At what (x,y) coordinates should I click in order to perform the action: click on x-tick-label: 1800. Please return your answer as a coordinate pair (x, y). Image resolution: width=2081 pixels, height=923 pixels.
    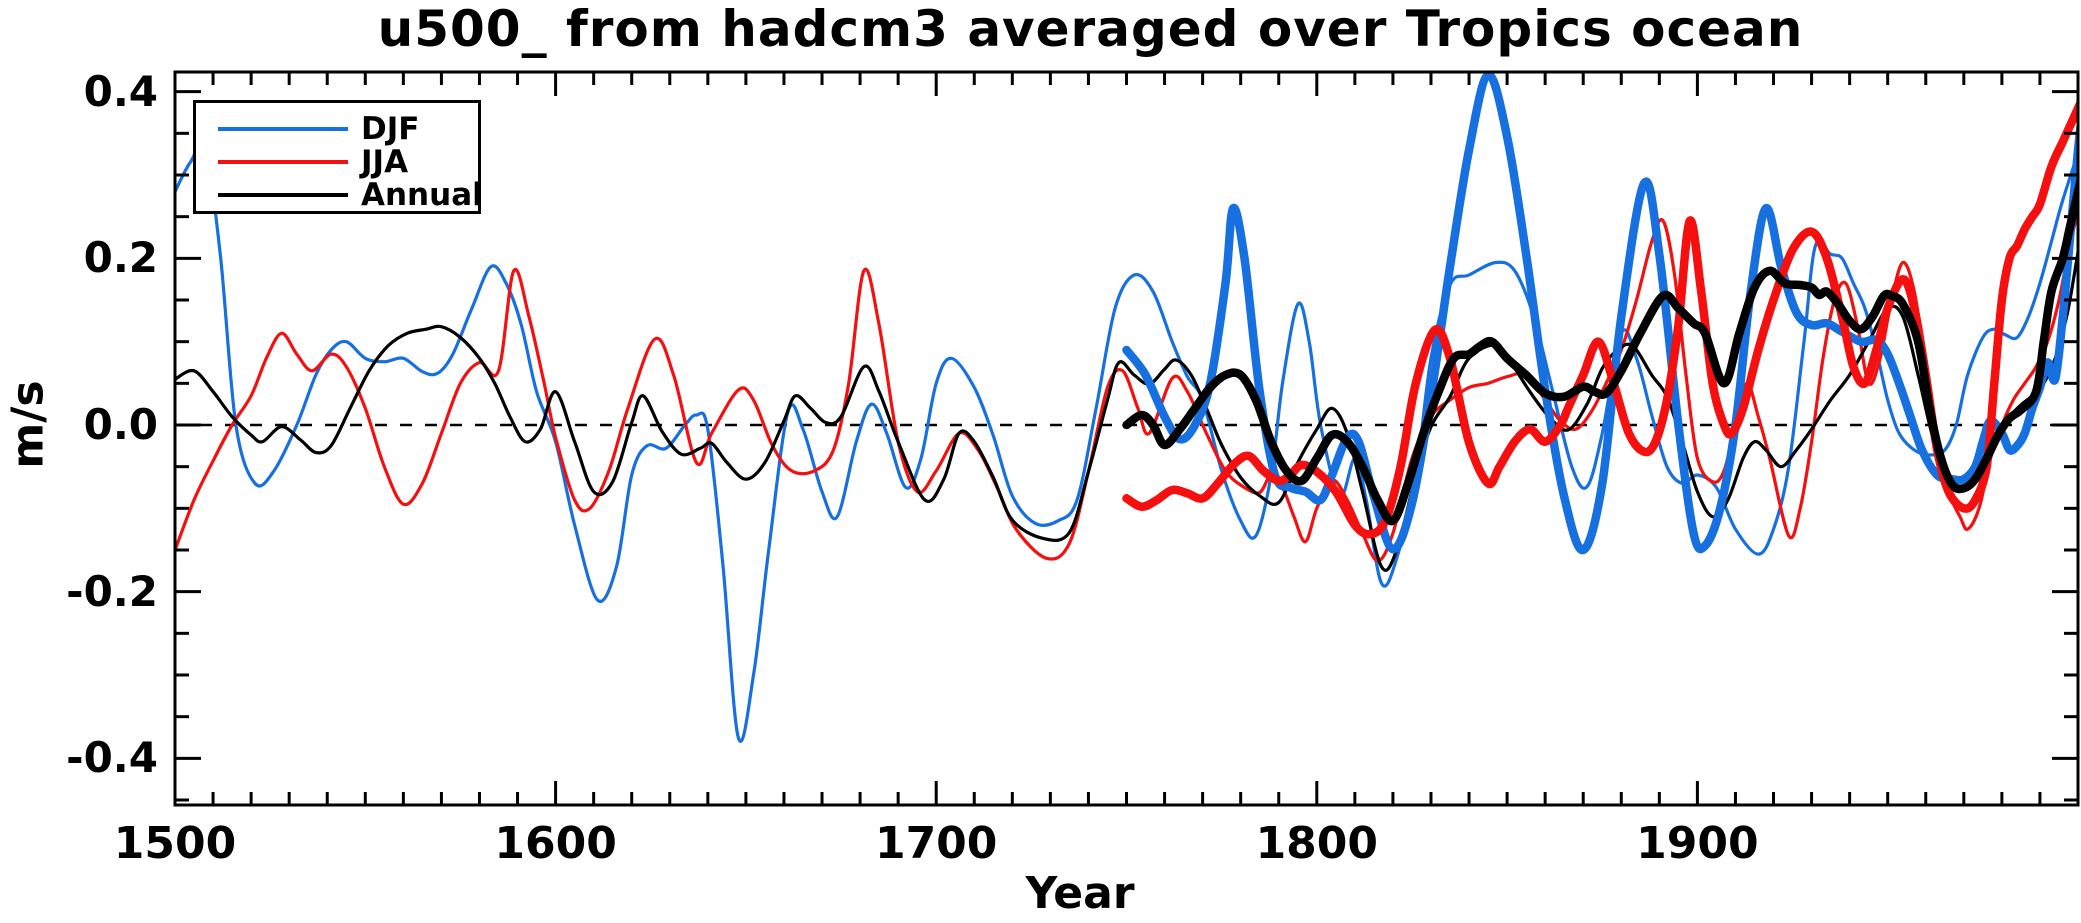
    Looking at the image, I should click on (1317, 843).